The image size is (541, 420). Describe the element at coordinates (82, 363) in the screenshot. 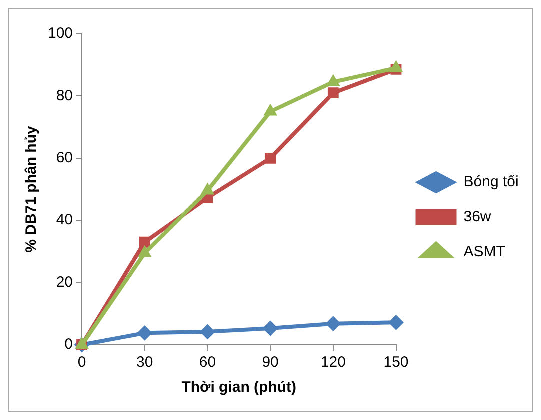

I see `x-tick-label: 0` at that location.